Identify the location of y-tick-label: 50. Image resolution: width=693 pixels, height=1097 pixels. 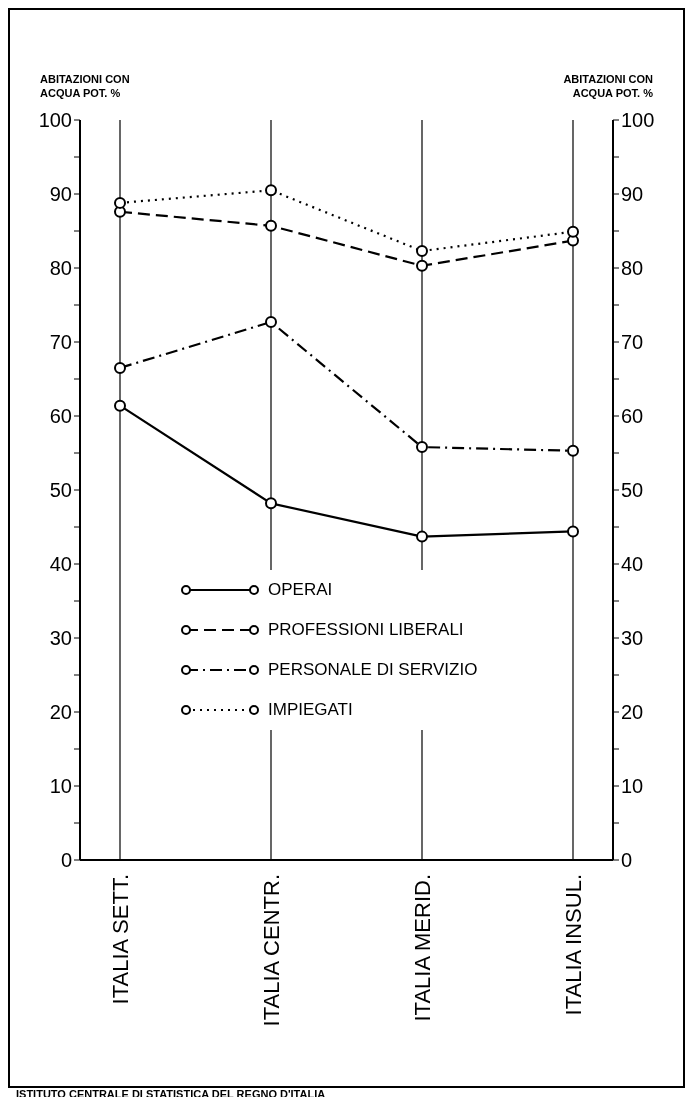
(60, 490).